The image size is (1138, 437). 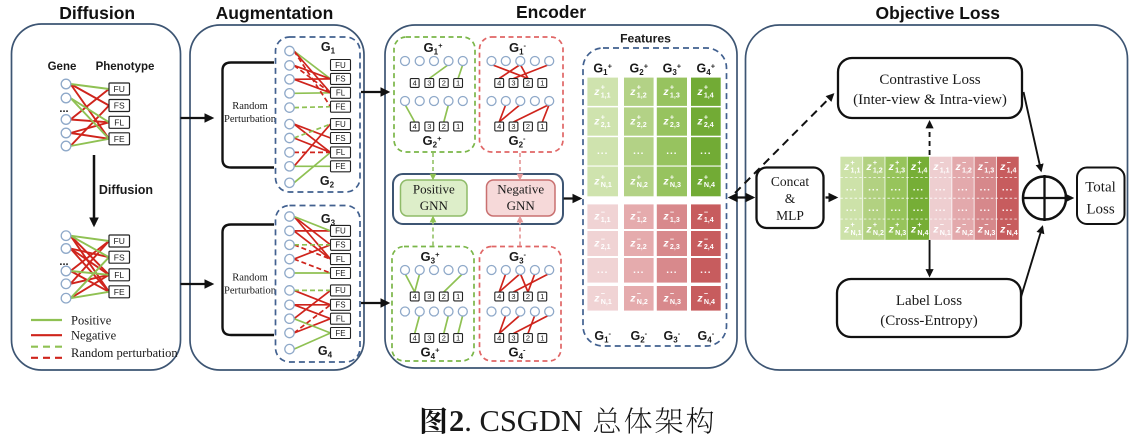 I want to click on svg-text: Contrastive Loss, so click(x=929, y=80).